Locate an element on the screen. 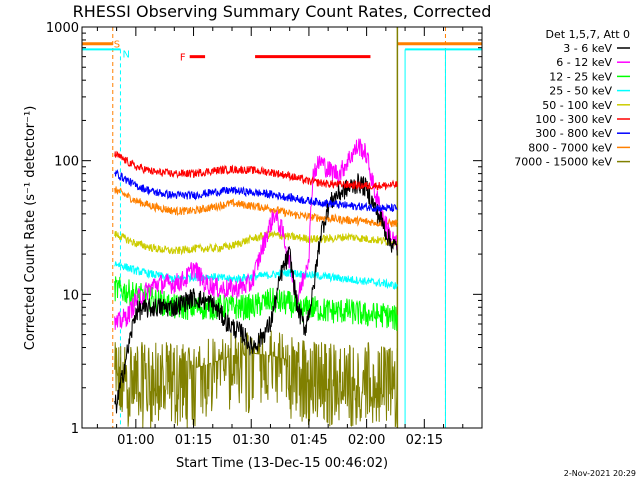 The height and width of the screenshot is (480, 640). footer-date: 2-Nov-2021 20:29 is located at coordinates (600, 473).